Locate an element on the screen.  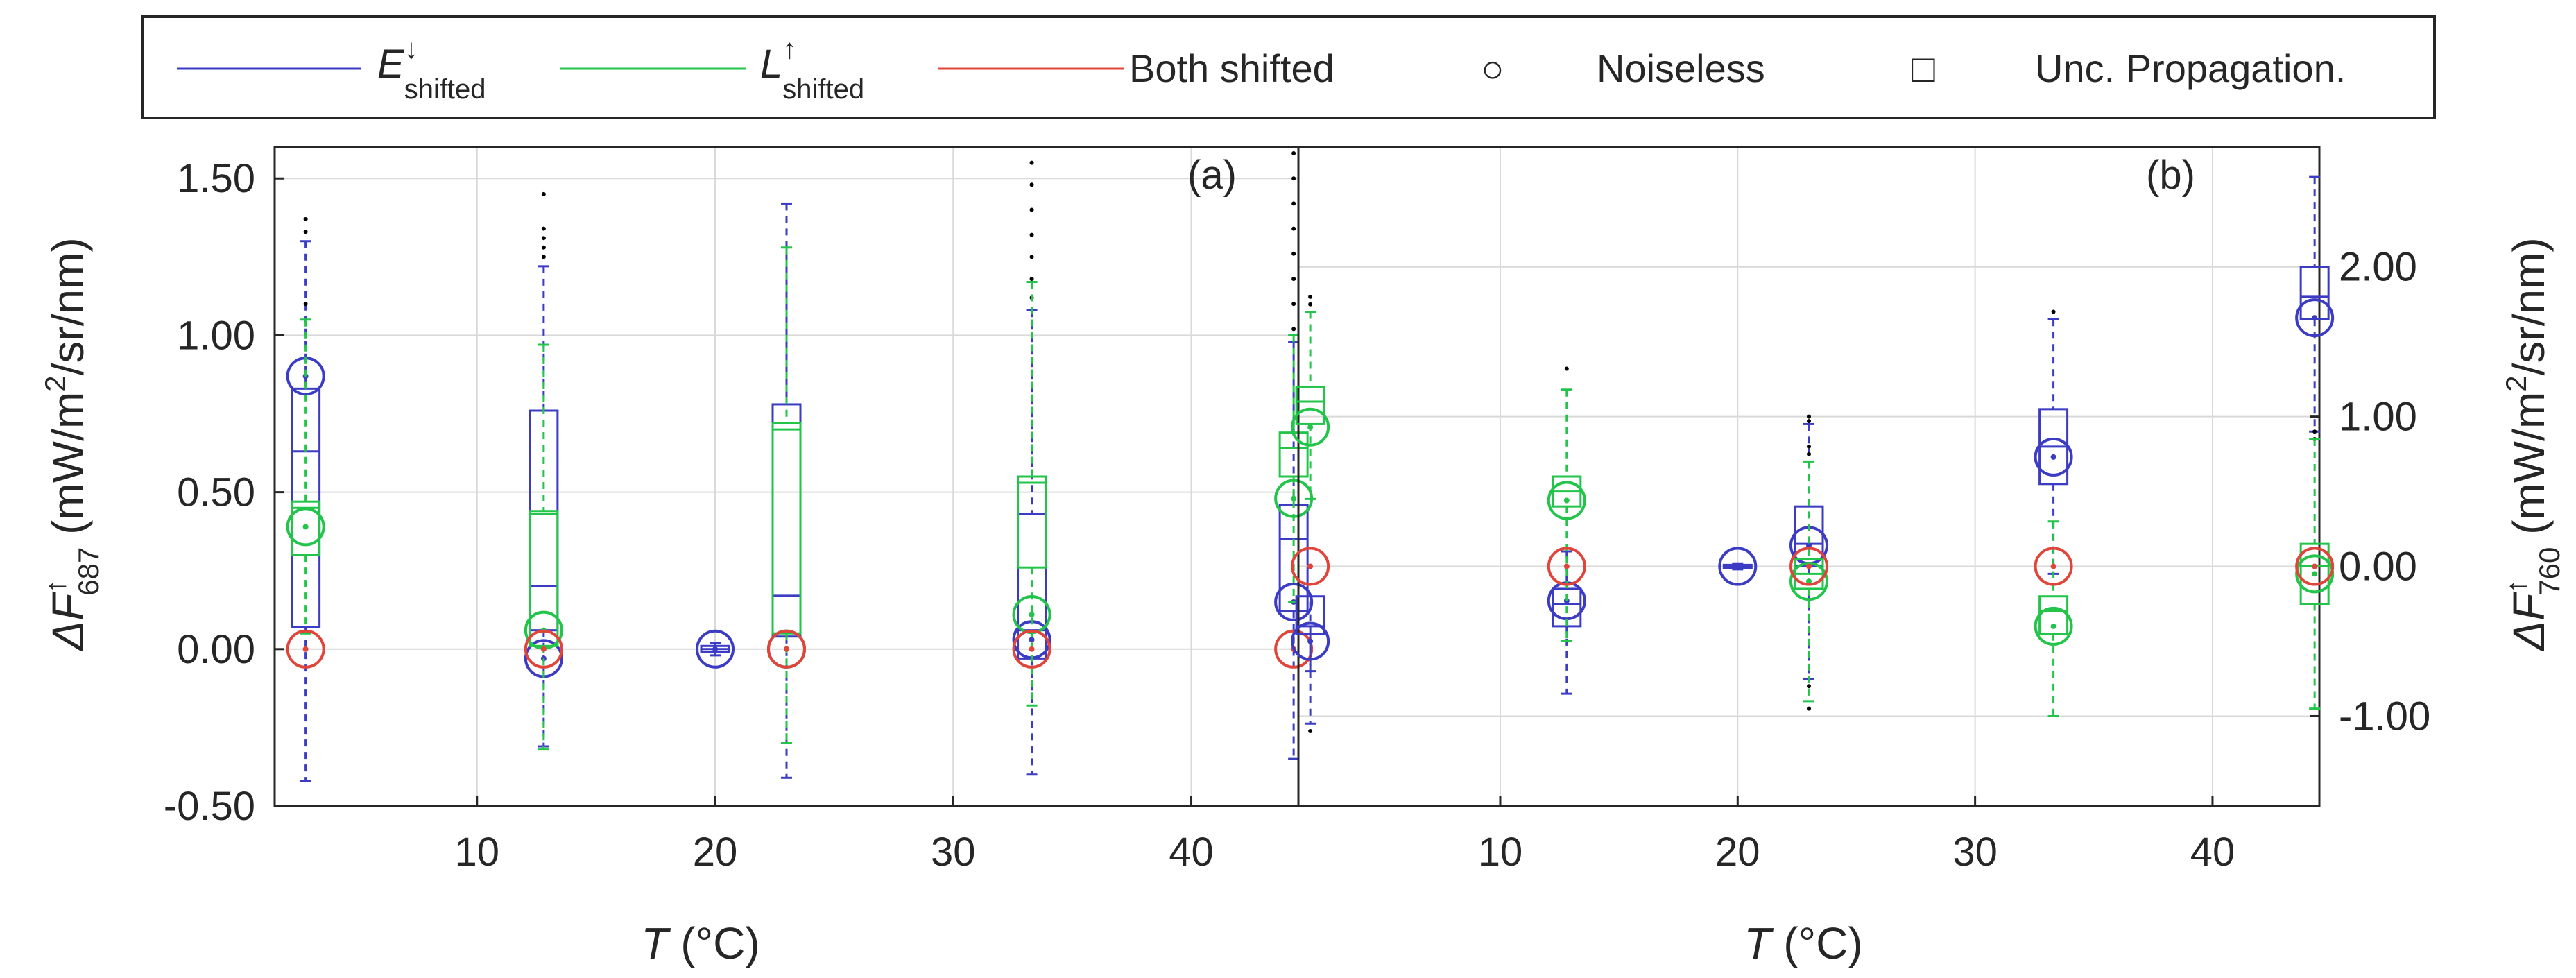
panel-a-ylabel: ΔF↑687 (mW/m2/sr/nm) is located at coordinates (72, 444).